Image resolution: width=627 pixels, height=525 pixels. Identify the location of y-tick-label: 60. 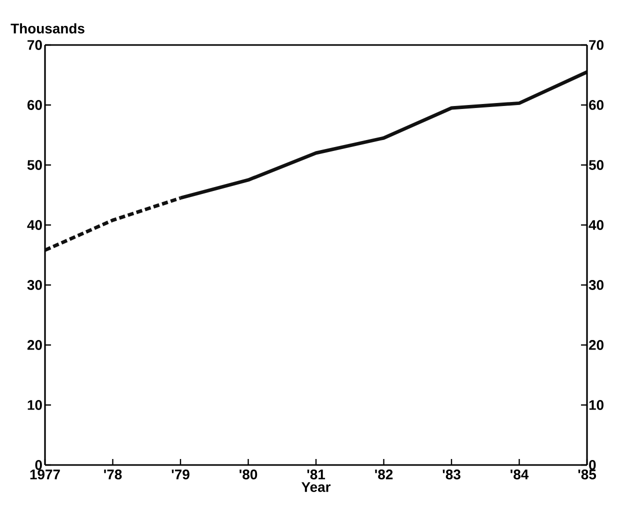
(34, 105).